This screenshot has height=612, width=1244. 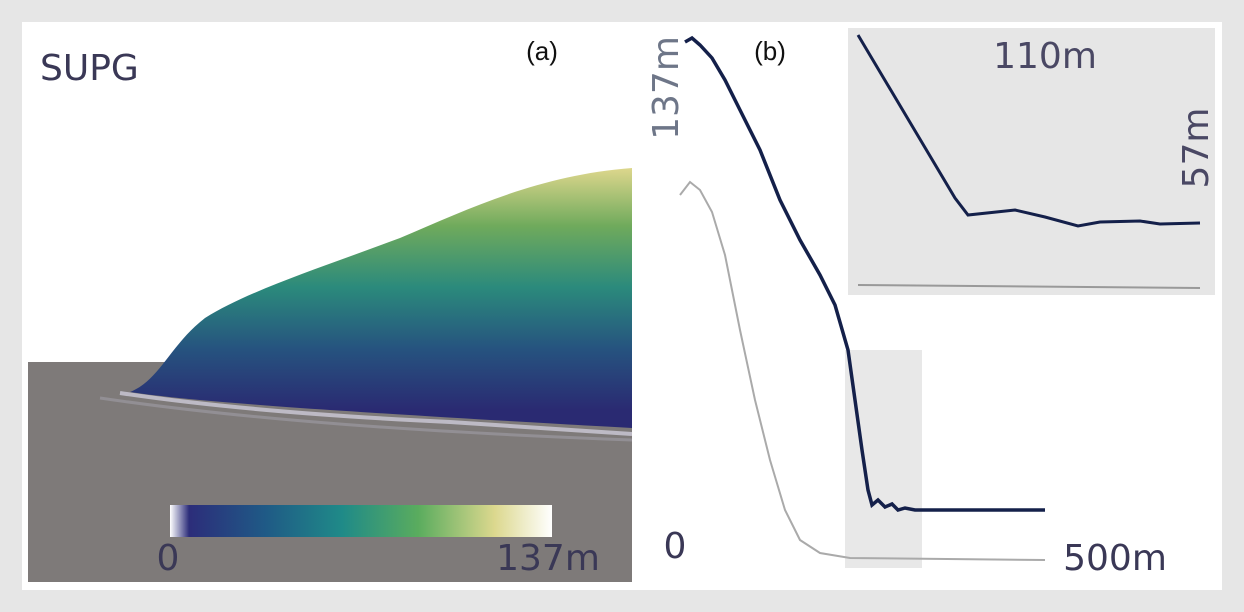 What do you see at coordinates (1029, 286) in the screenshot?
I see `inset-reference` at bounding box center [1029, 286].